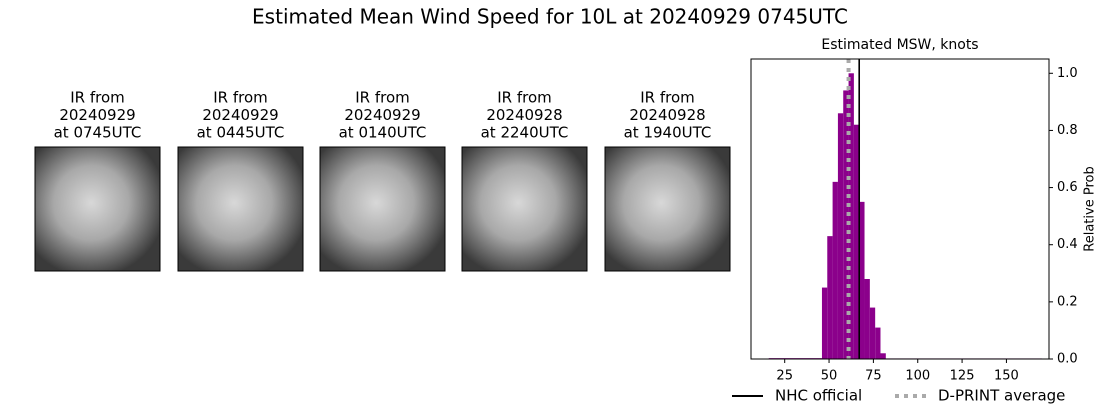 This screenshot has height=409, width=1100. What do you see at coordinates (829, 376) in the screenshot?
I see `x-tick-label: 50` at bounding box center [829, 376].